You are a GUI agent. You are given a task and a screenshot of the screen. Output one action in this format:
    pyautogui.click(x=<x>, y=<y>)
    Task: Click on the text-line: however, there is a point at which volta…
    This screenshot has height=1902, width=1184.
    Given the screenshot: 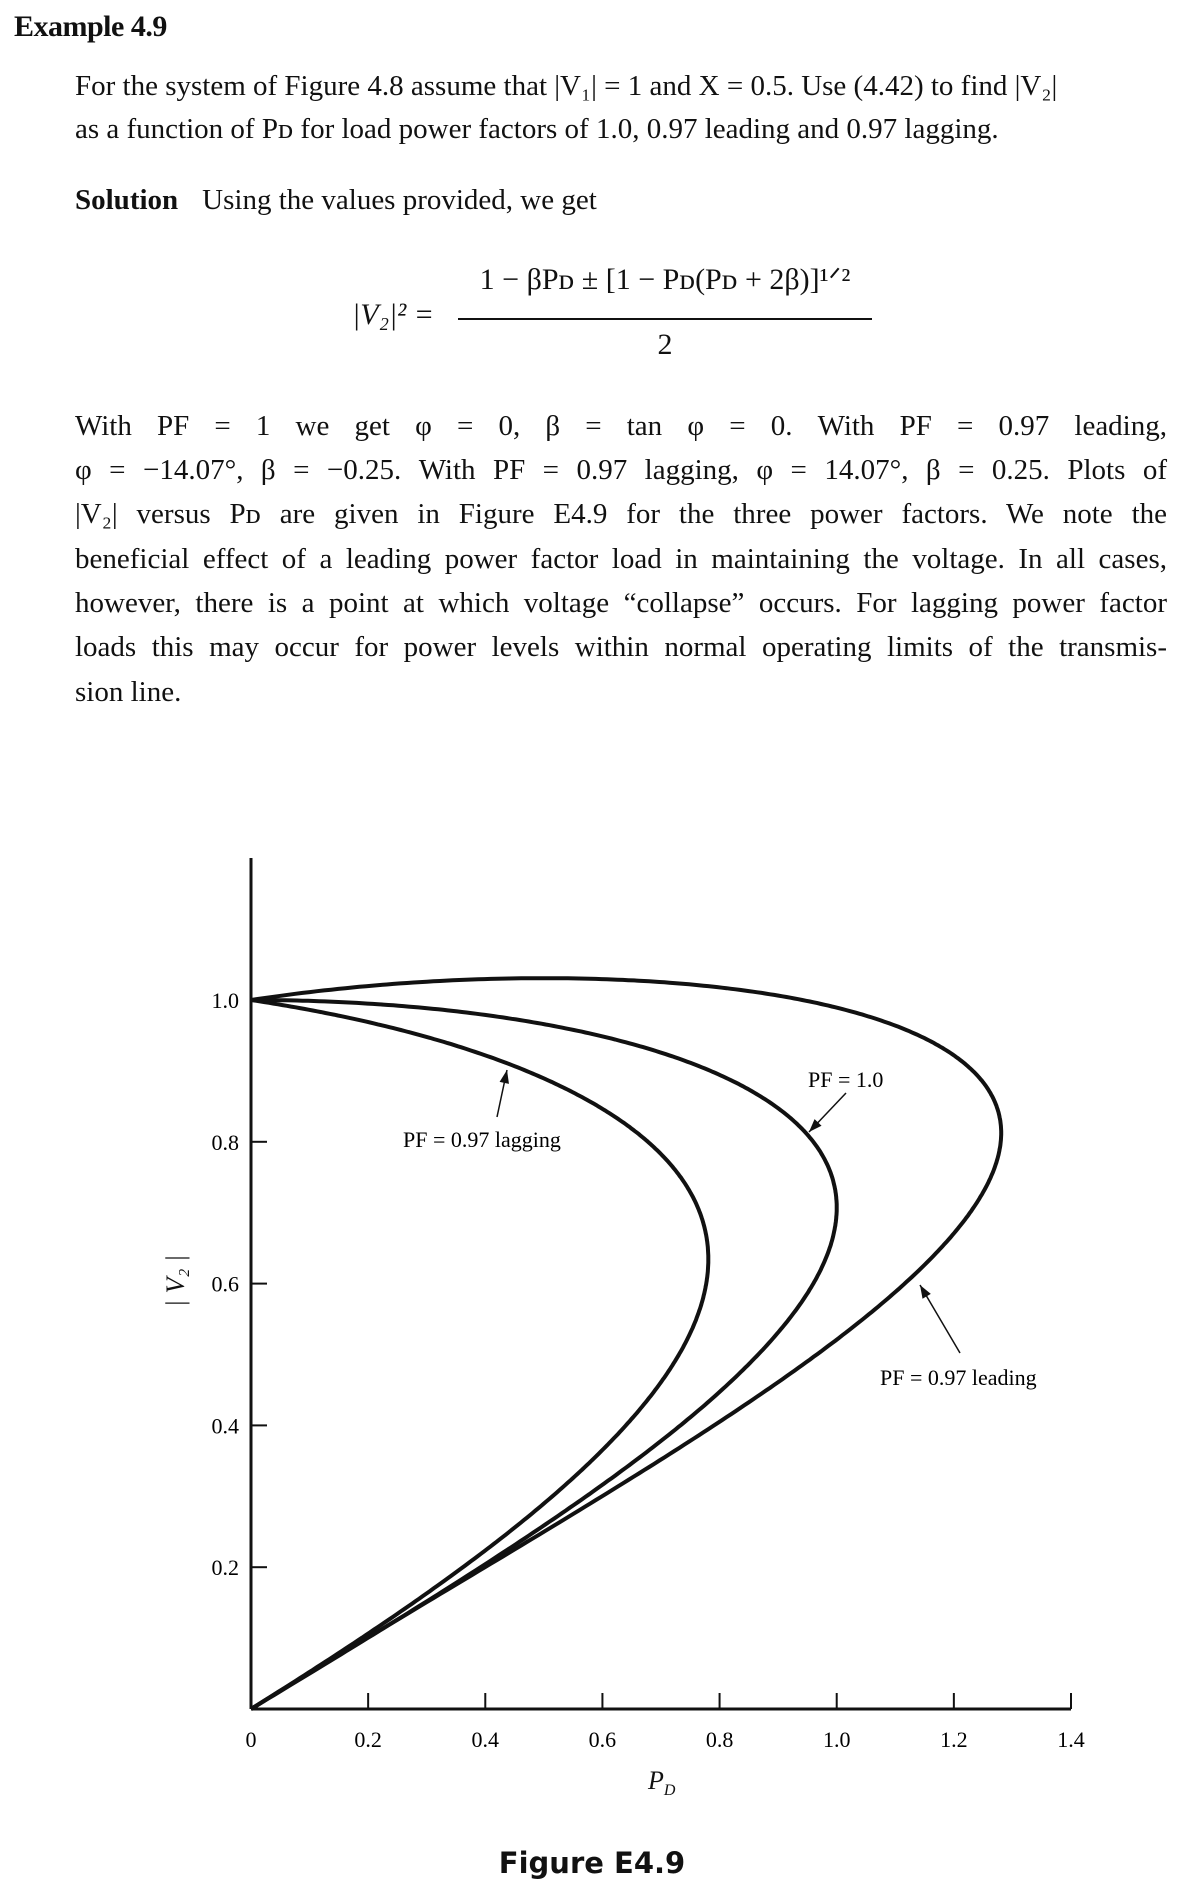 What is the action you would take?
    pyautogui.click(x=621, y=603)
    